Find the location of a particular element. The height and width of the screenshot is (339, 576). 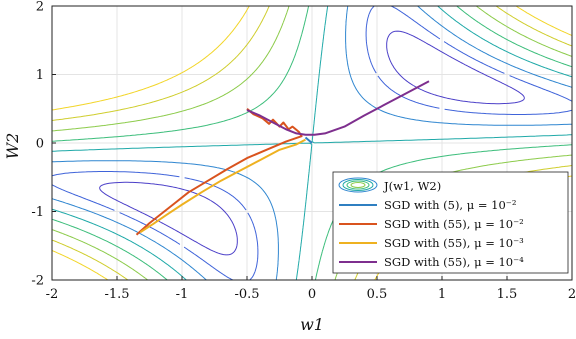

legend-label-1: SGD with (5), μ = 10⁻² is located at coordinates (450, 205).